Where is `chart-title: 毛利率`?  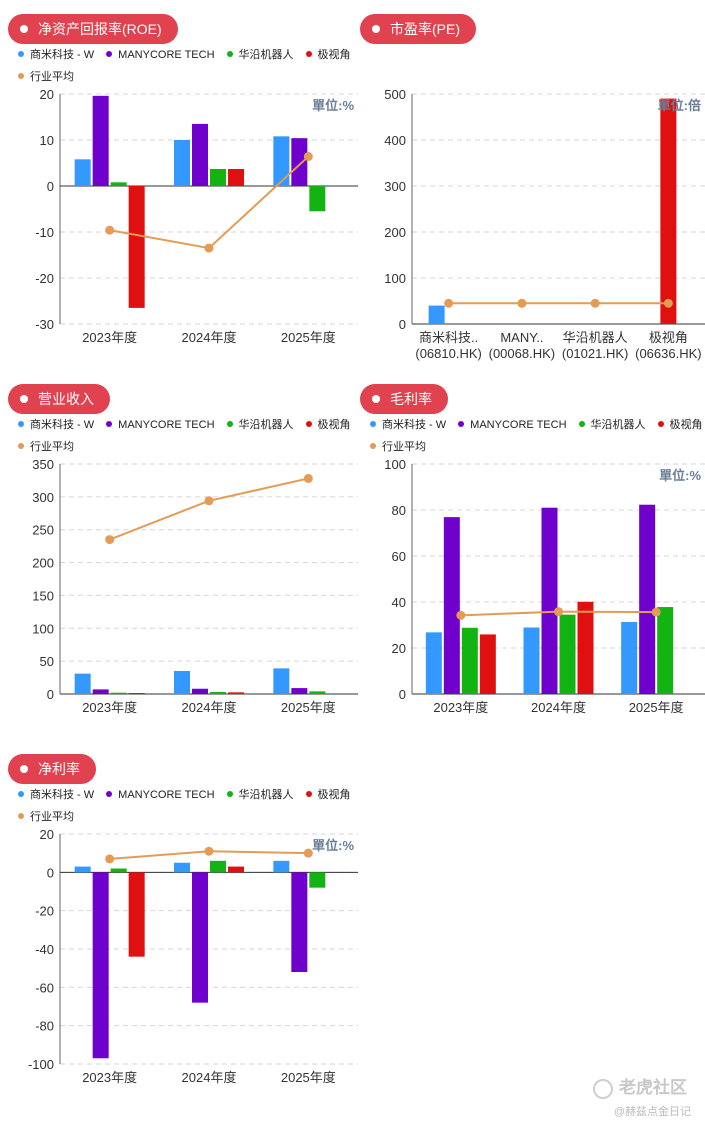
chart-title: 毛利率 is located at coordinates (411, 399).